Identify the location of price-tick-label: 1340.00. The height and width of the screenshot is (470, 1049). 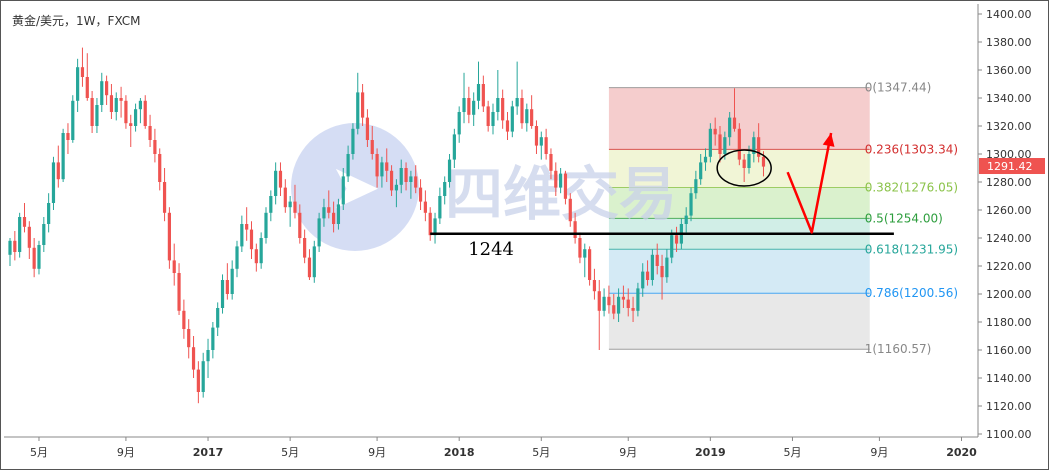
(1009, 98).